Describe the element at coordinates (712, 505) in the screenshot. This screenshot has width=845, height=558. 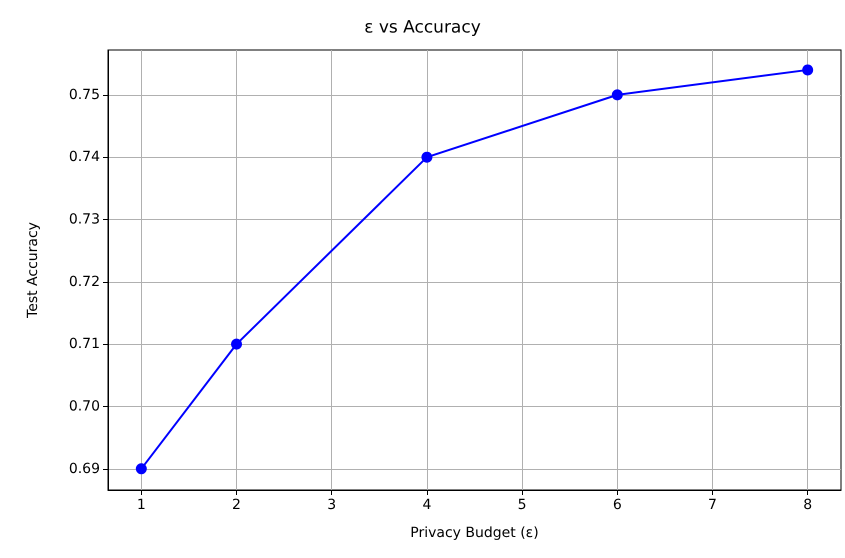
I see `x-tick-label: 7` at that location.